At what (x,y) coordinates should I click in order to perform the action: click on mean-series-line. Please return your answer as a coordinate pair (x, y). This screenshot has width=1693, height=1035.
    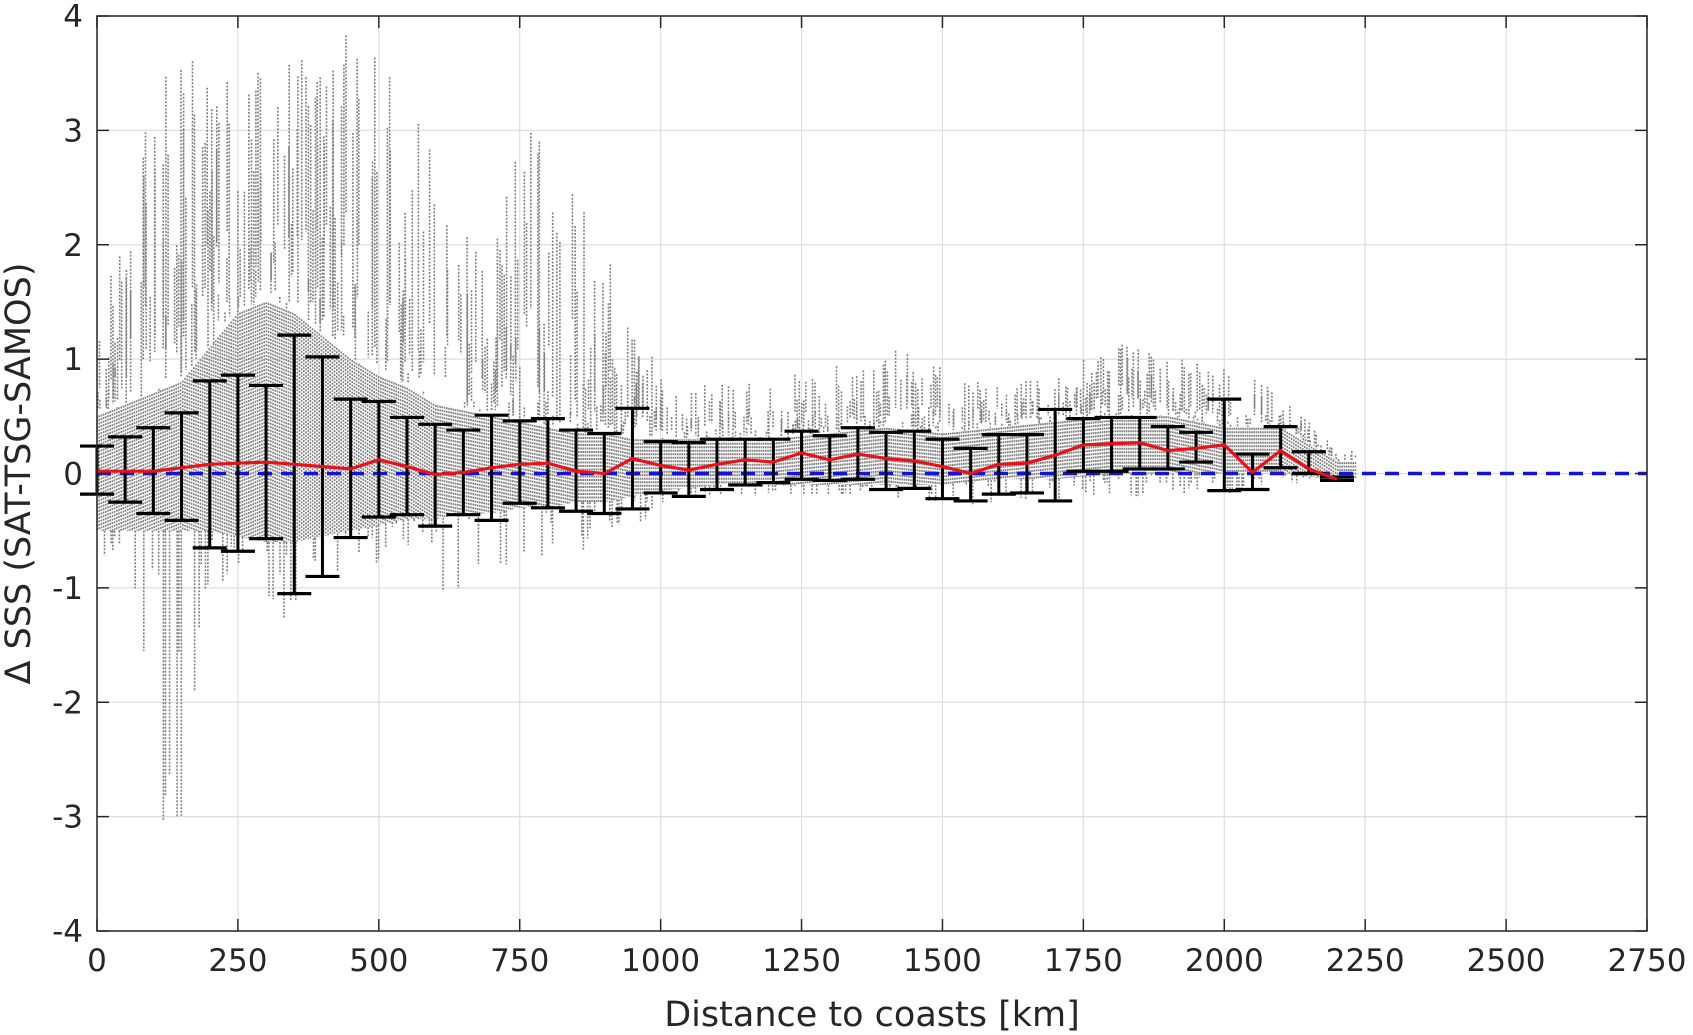
    Looking at the image, I should click on (717, 461).